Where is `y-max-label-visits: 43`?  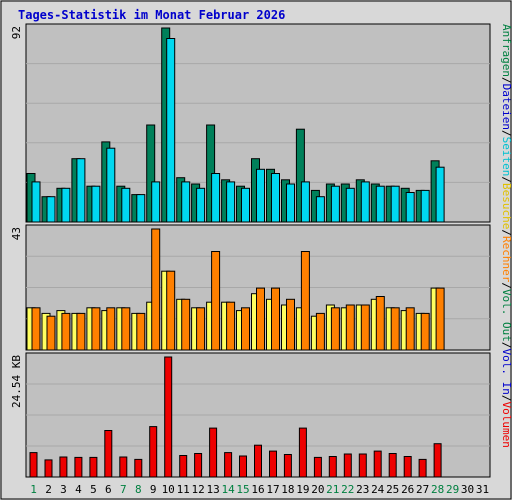
y-max-label-visits: 43 is located at coordinates (16, 233).